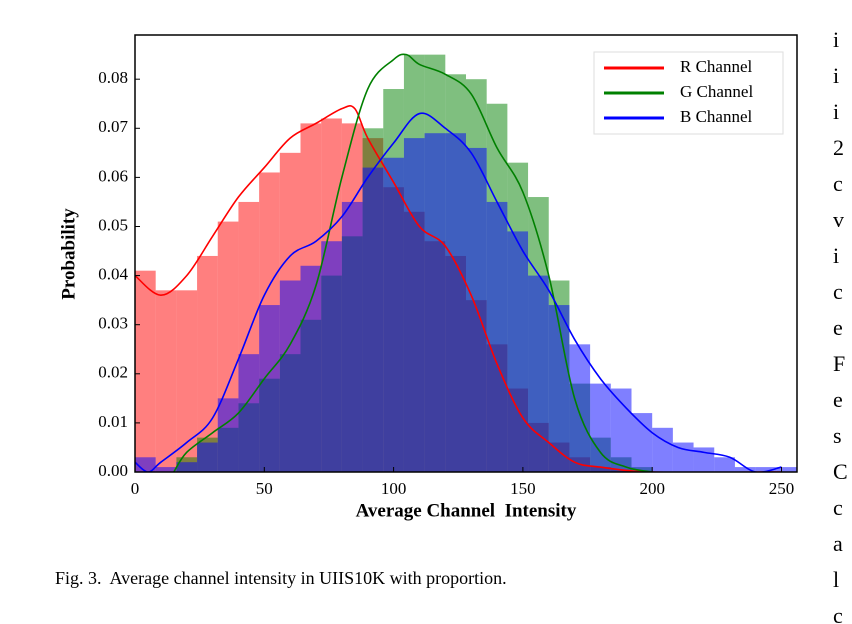  Describe the element at coordinates (68, 254) in the screenshot. I see `y-axis-label: Probability` at that location.